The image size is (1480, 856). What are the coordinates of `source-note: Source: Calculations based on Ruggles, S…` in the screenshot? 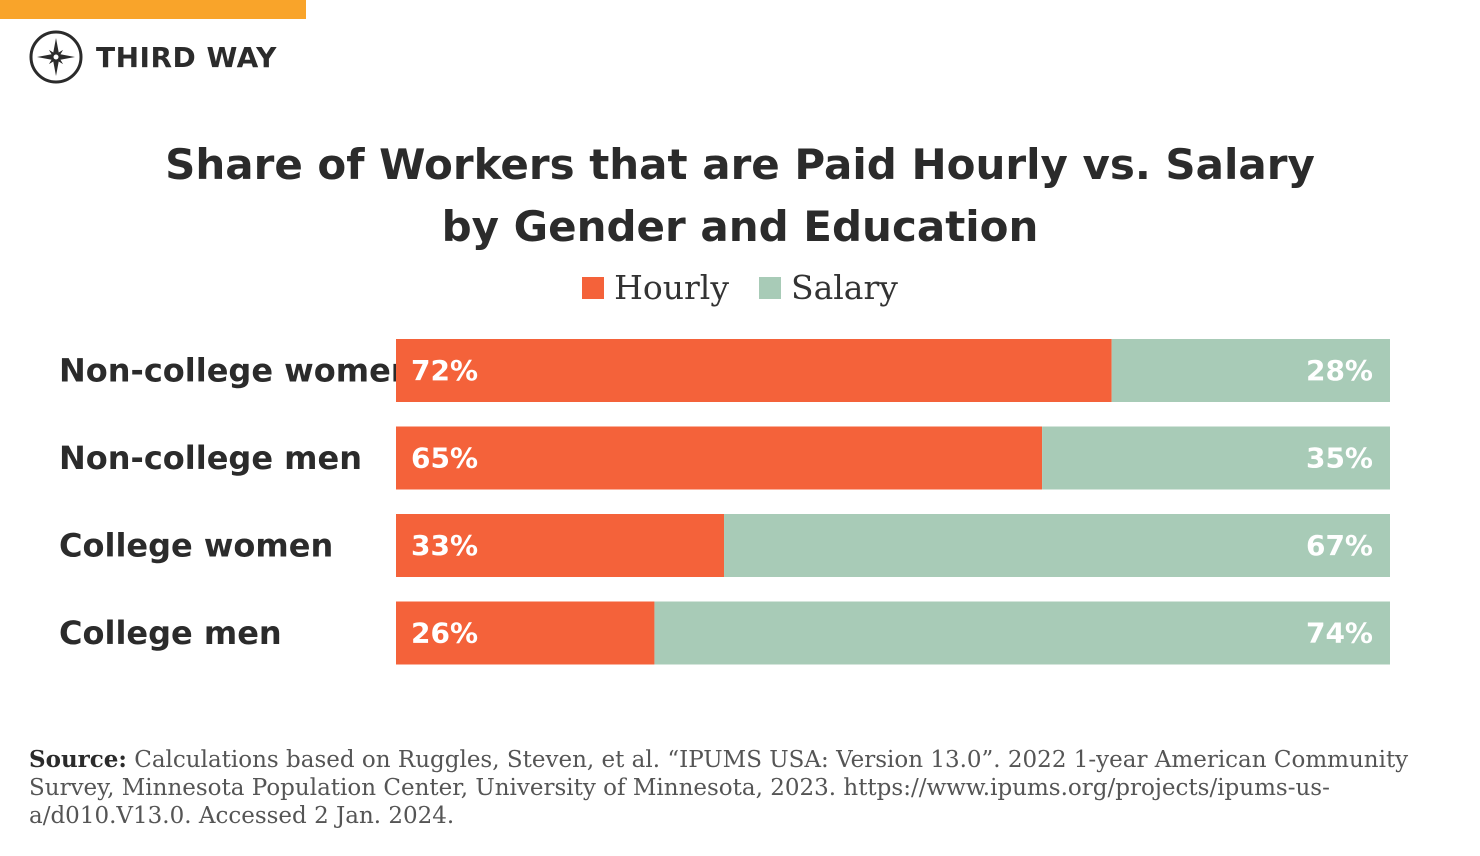 It's located at (739, 788).